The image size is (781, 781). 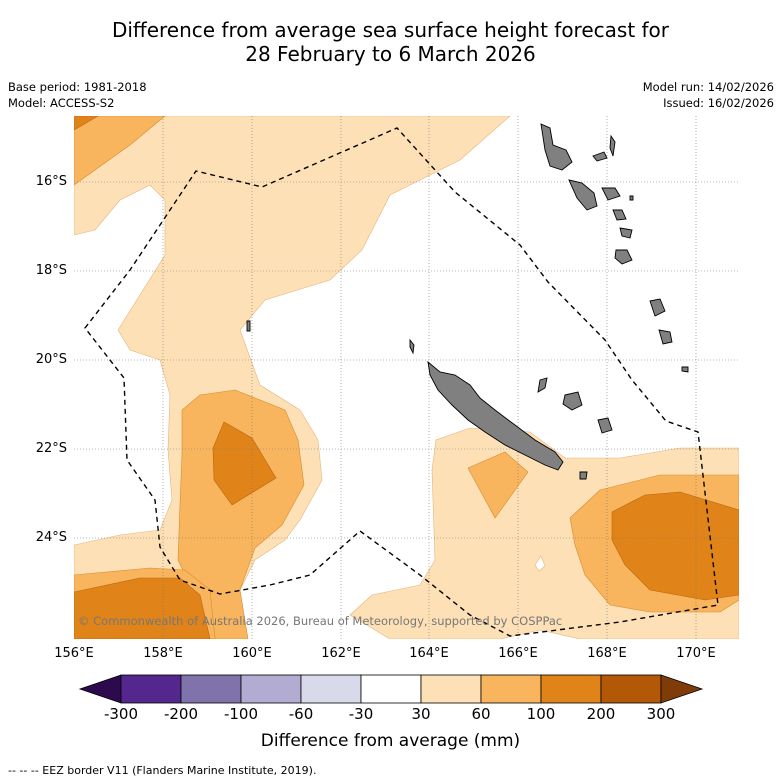 I want to click on colorbar-tick-label: -100, so click(x=241, y=714).